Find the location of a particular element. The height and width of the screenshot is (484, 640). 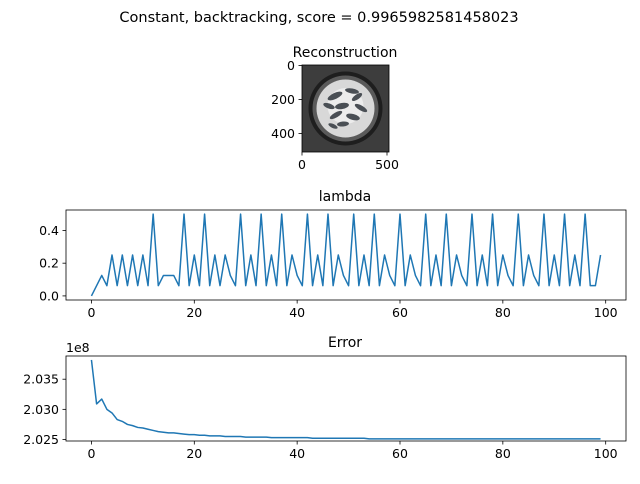

lambda-xtick-label: 60 is located at coordinates (400, 312).